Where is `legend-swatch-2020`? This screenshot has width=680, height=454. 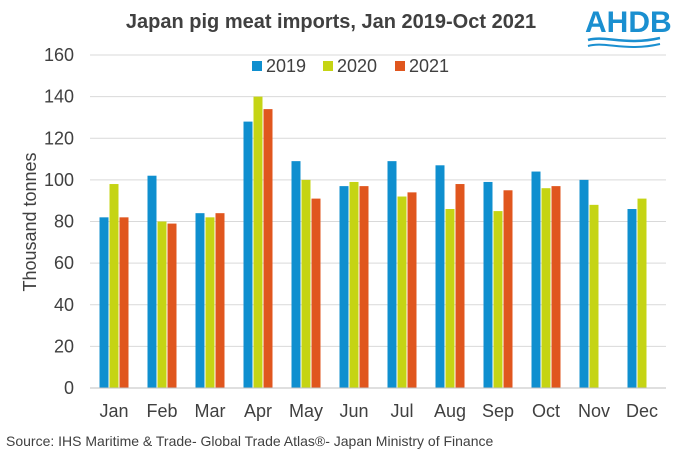 legend-swatch-2020 is located at coordinates (328, 66).